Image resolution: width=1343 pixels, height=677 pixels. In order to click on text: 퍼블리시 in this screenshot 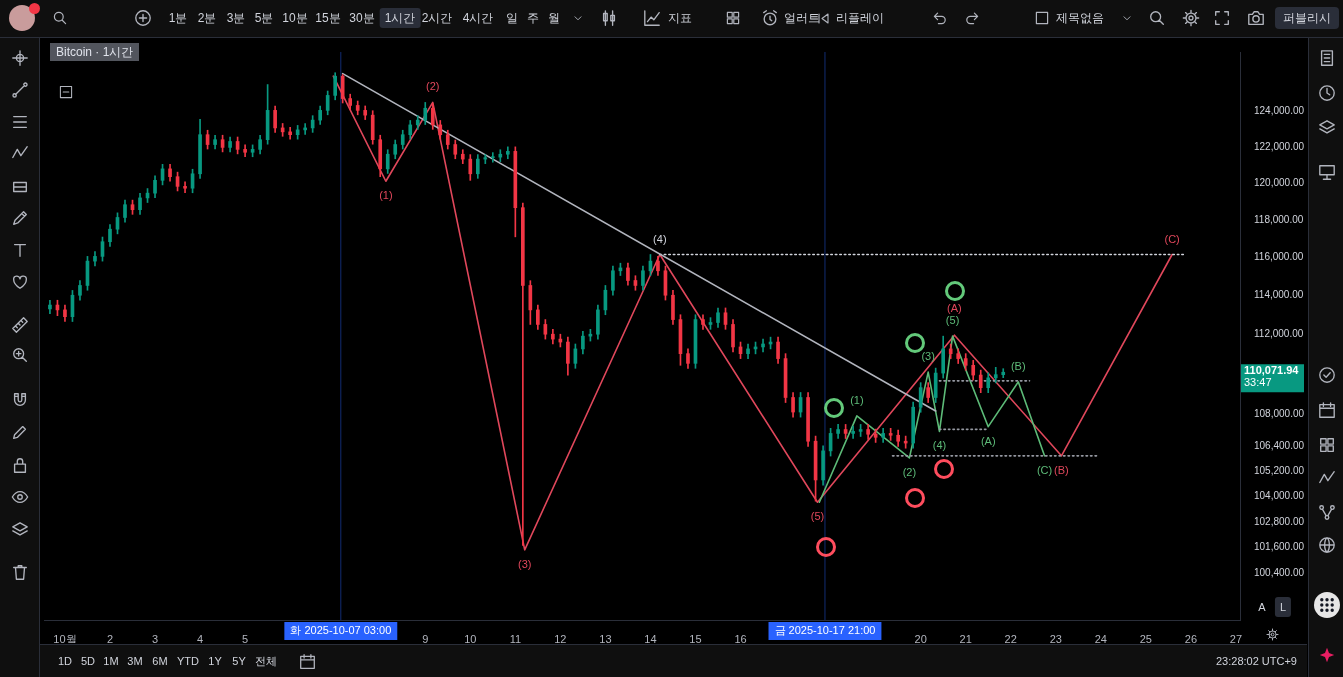, I will do `click(1307, 18)`.